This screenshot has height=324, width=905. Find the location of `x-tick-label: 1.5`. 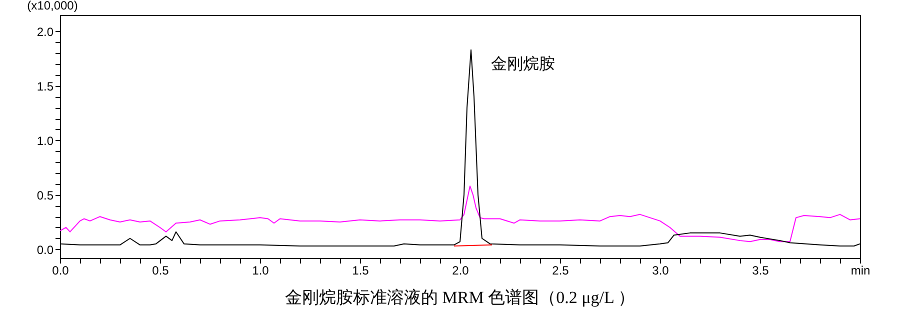

x-tick-label: 1.5 is located at coordinates (361, 271).